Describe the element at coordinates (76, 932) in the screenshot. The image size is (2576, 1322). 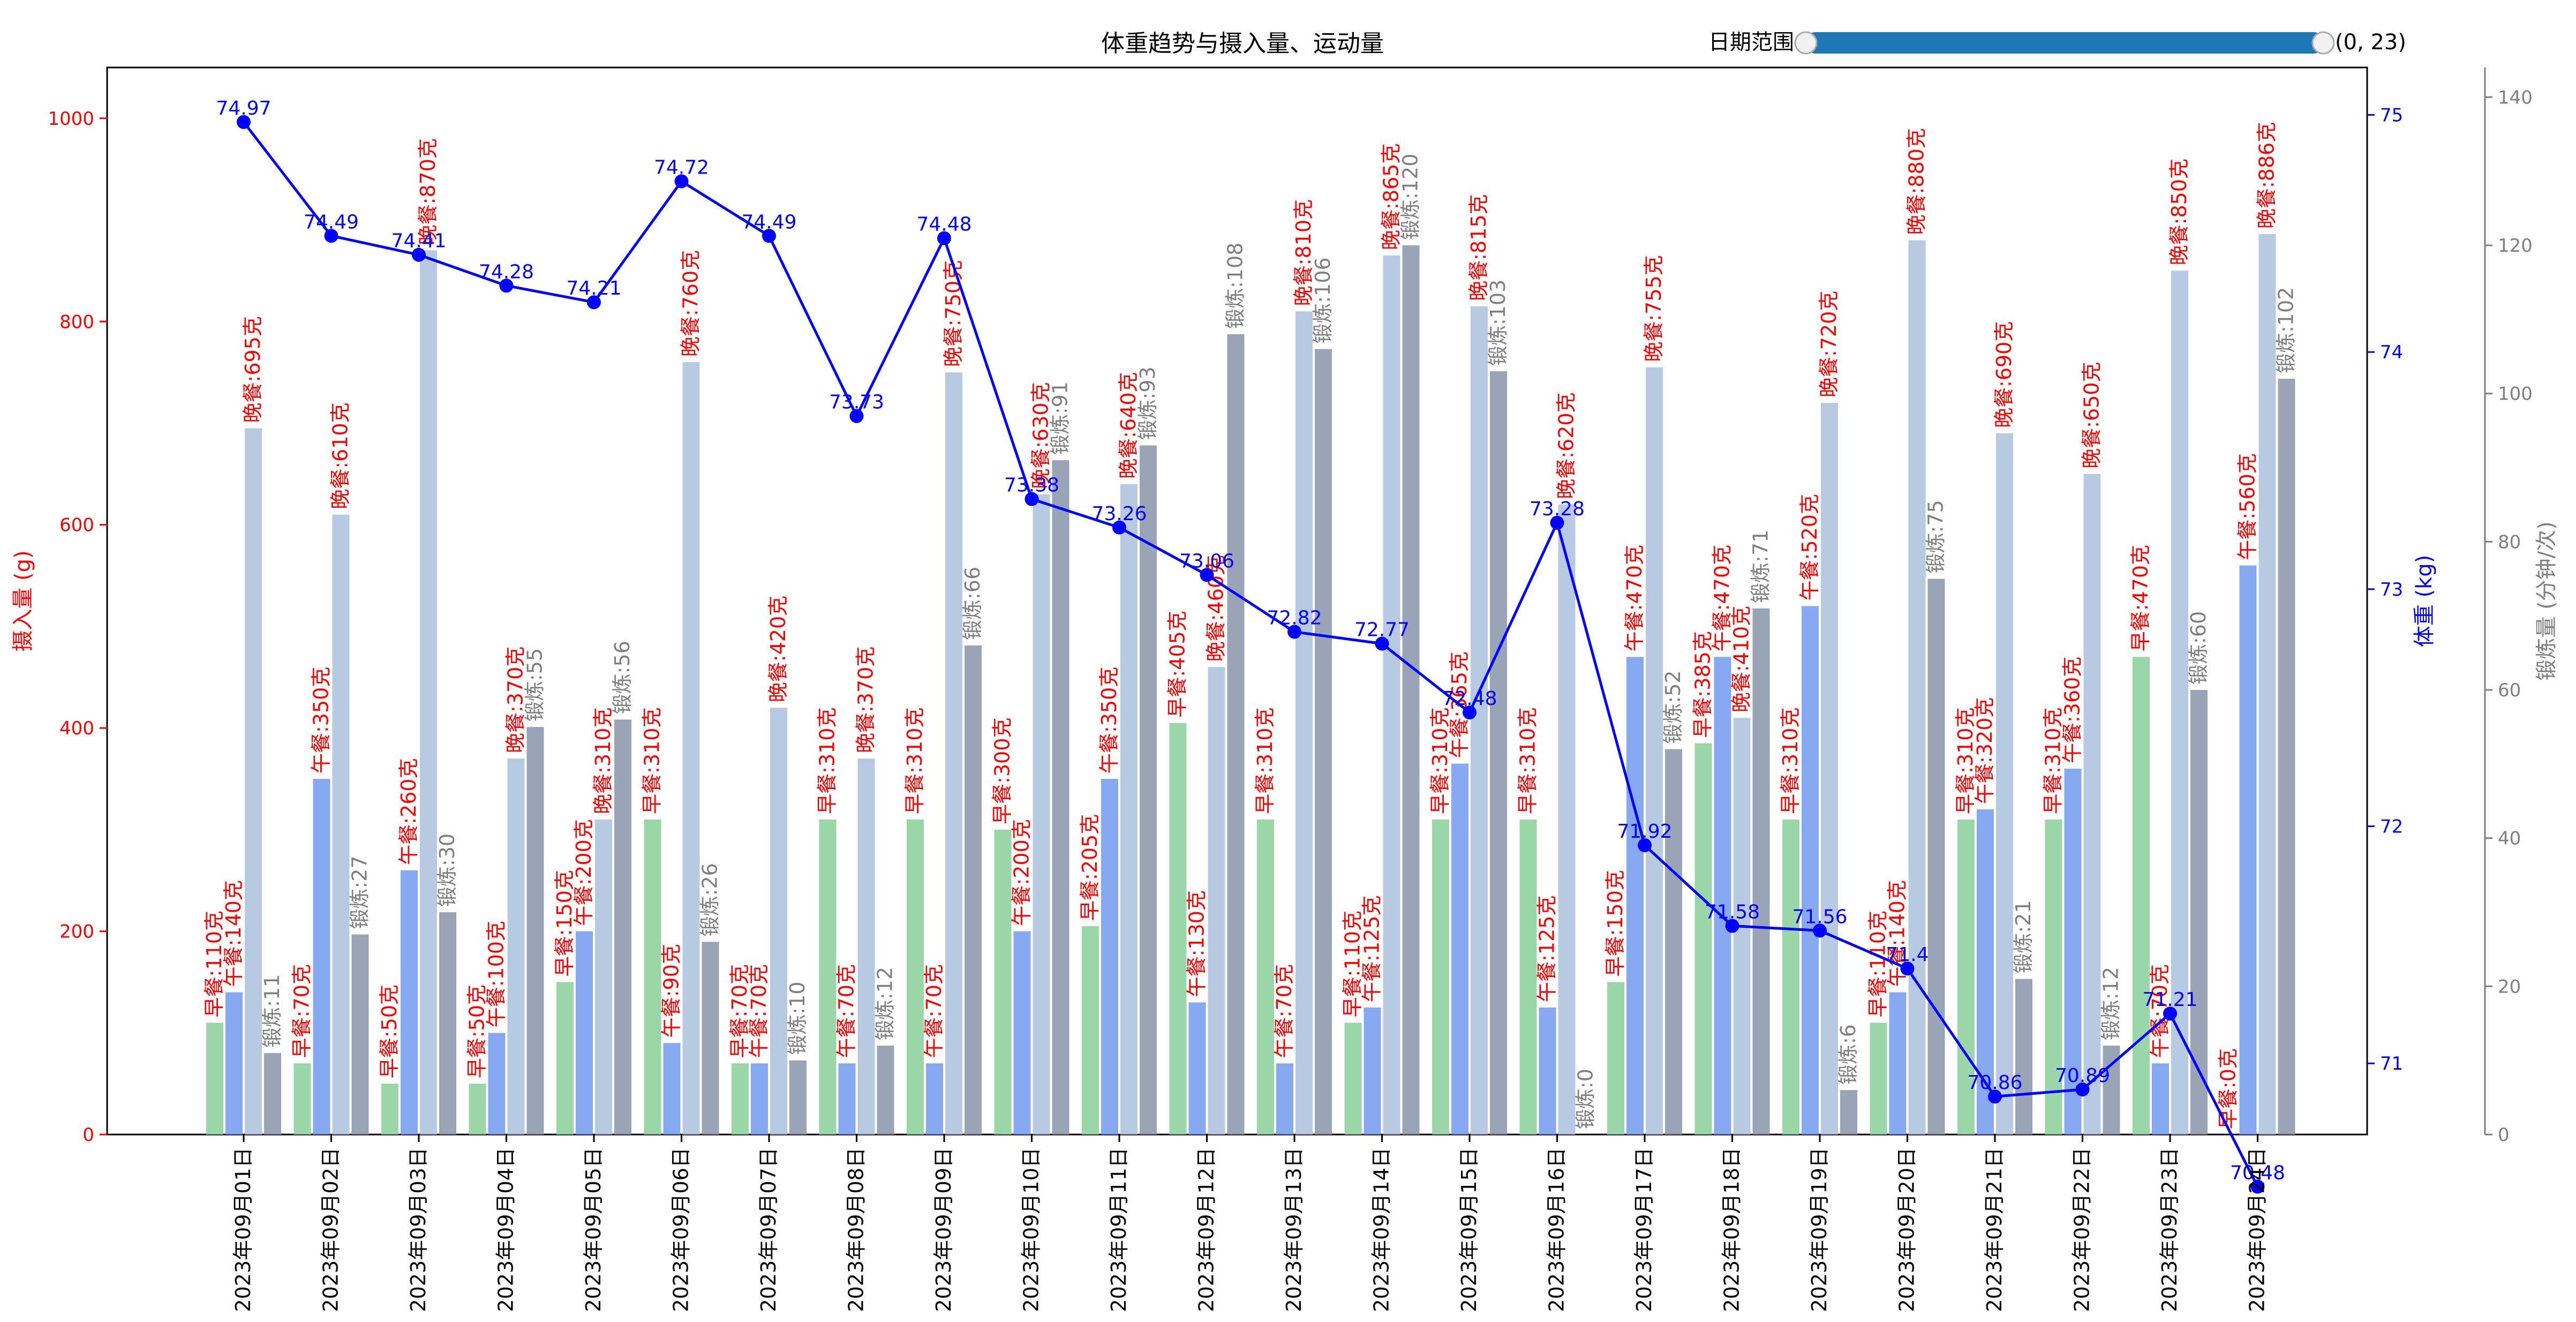
I see `y-left-tick-label: 200` at that location.